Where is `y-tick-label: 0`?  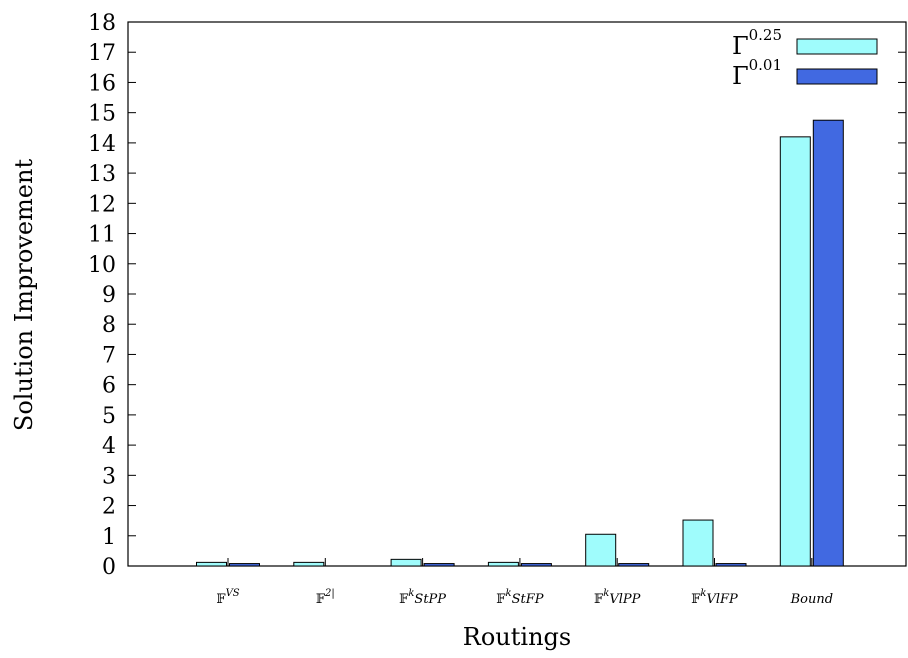 y-tick-label: 0 is located at coordinates (109, 567).